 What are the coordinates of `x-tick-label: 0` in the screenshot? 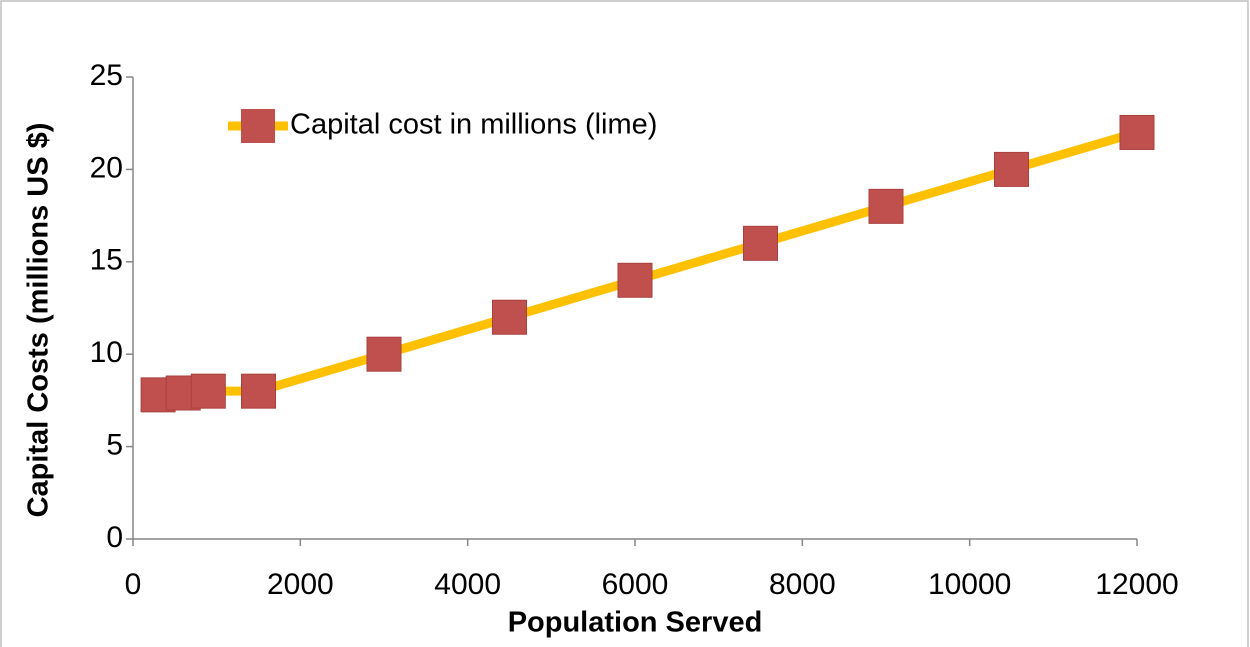 It's located at (133, 584).